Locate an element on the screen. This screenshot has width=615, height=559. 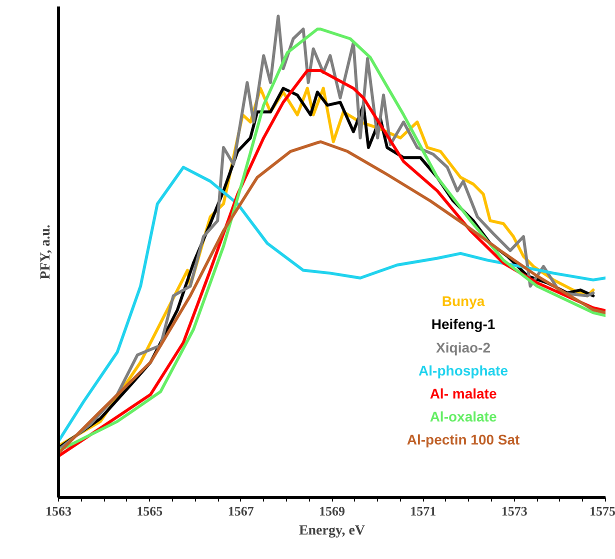
text: Bunya is located at coordinates (463, 301).